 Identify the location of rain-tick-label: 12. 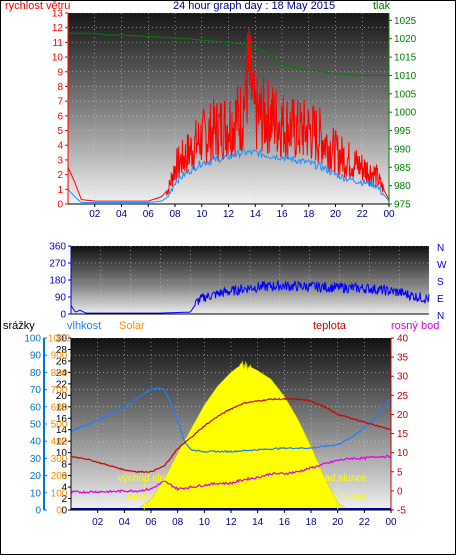
(62, 442).